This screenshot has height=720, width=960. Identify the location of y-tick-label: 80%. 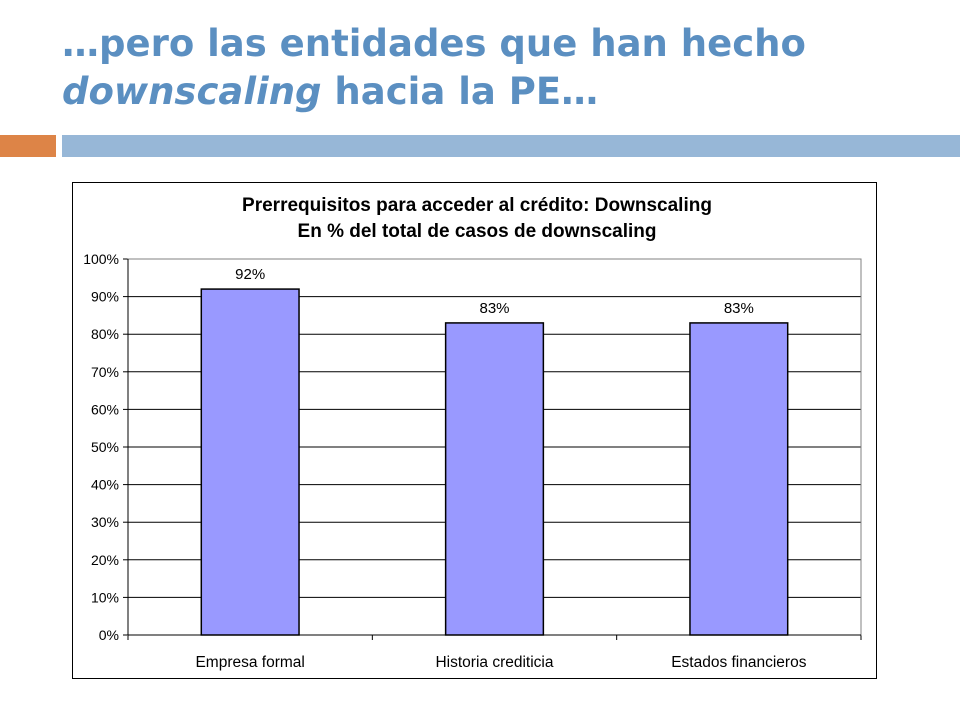
(105, 334).